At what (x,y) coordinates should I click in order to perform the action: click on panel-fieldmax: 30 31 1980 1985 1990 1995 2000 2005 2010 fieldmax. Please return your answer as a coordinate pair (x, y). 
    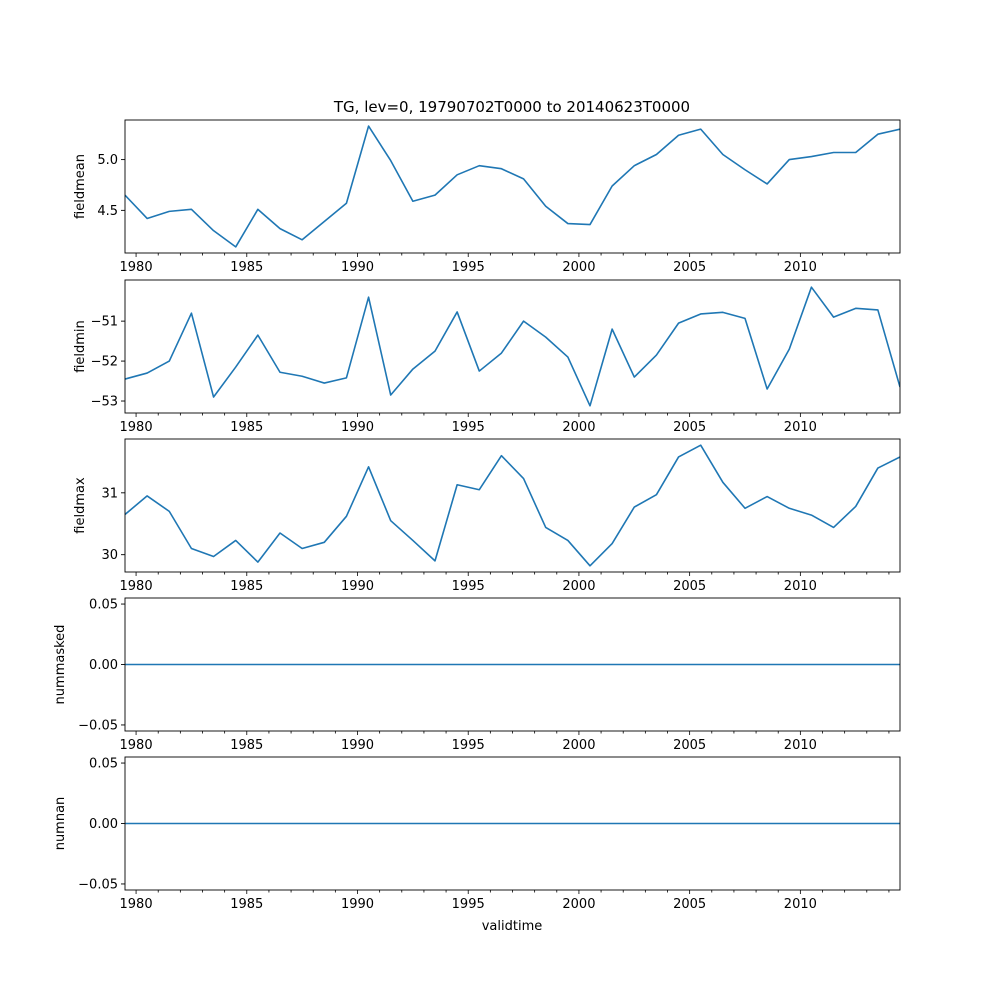
    Looking at the image, I should click on (487, 516).